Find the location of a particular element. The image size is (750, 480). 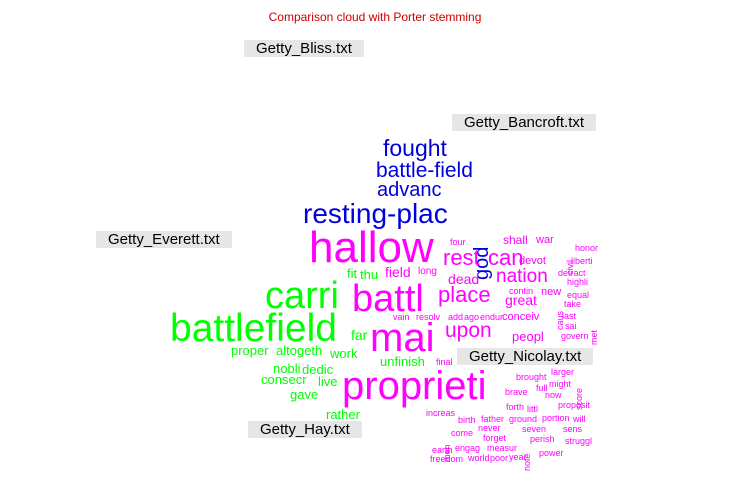

cloud-word-contin: contin is located at coordinates (521, 291).